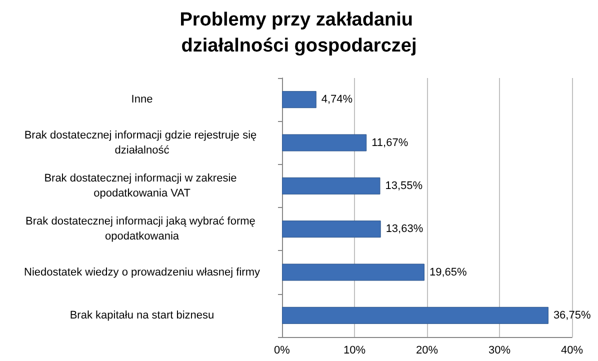  I want to click on y-tick-label: Niedostatek wiedzy o prowadzeniu własnej firmy, so click(142, 272).